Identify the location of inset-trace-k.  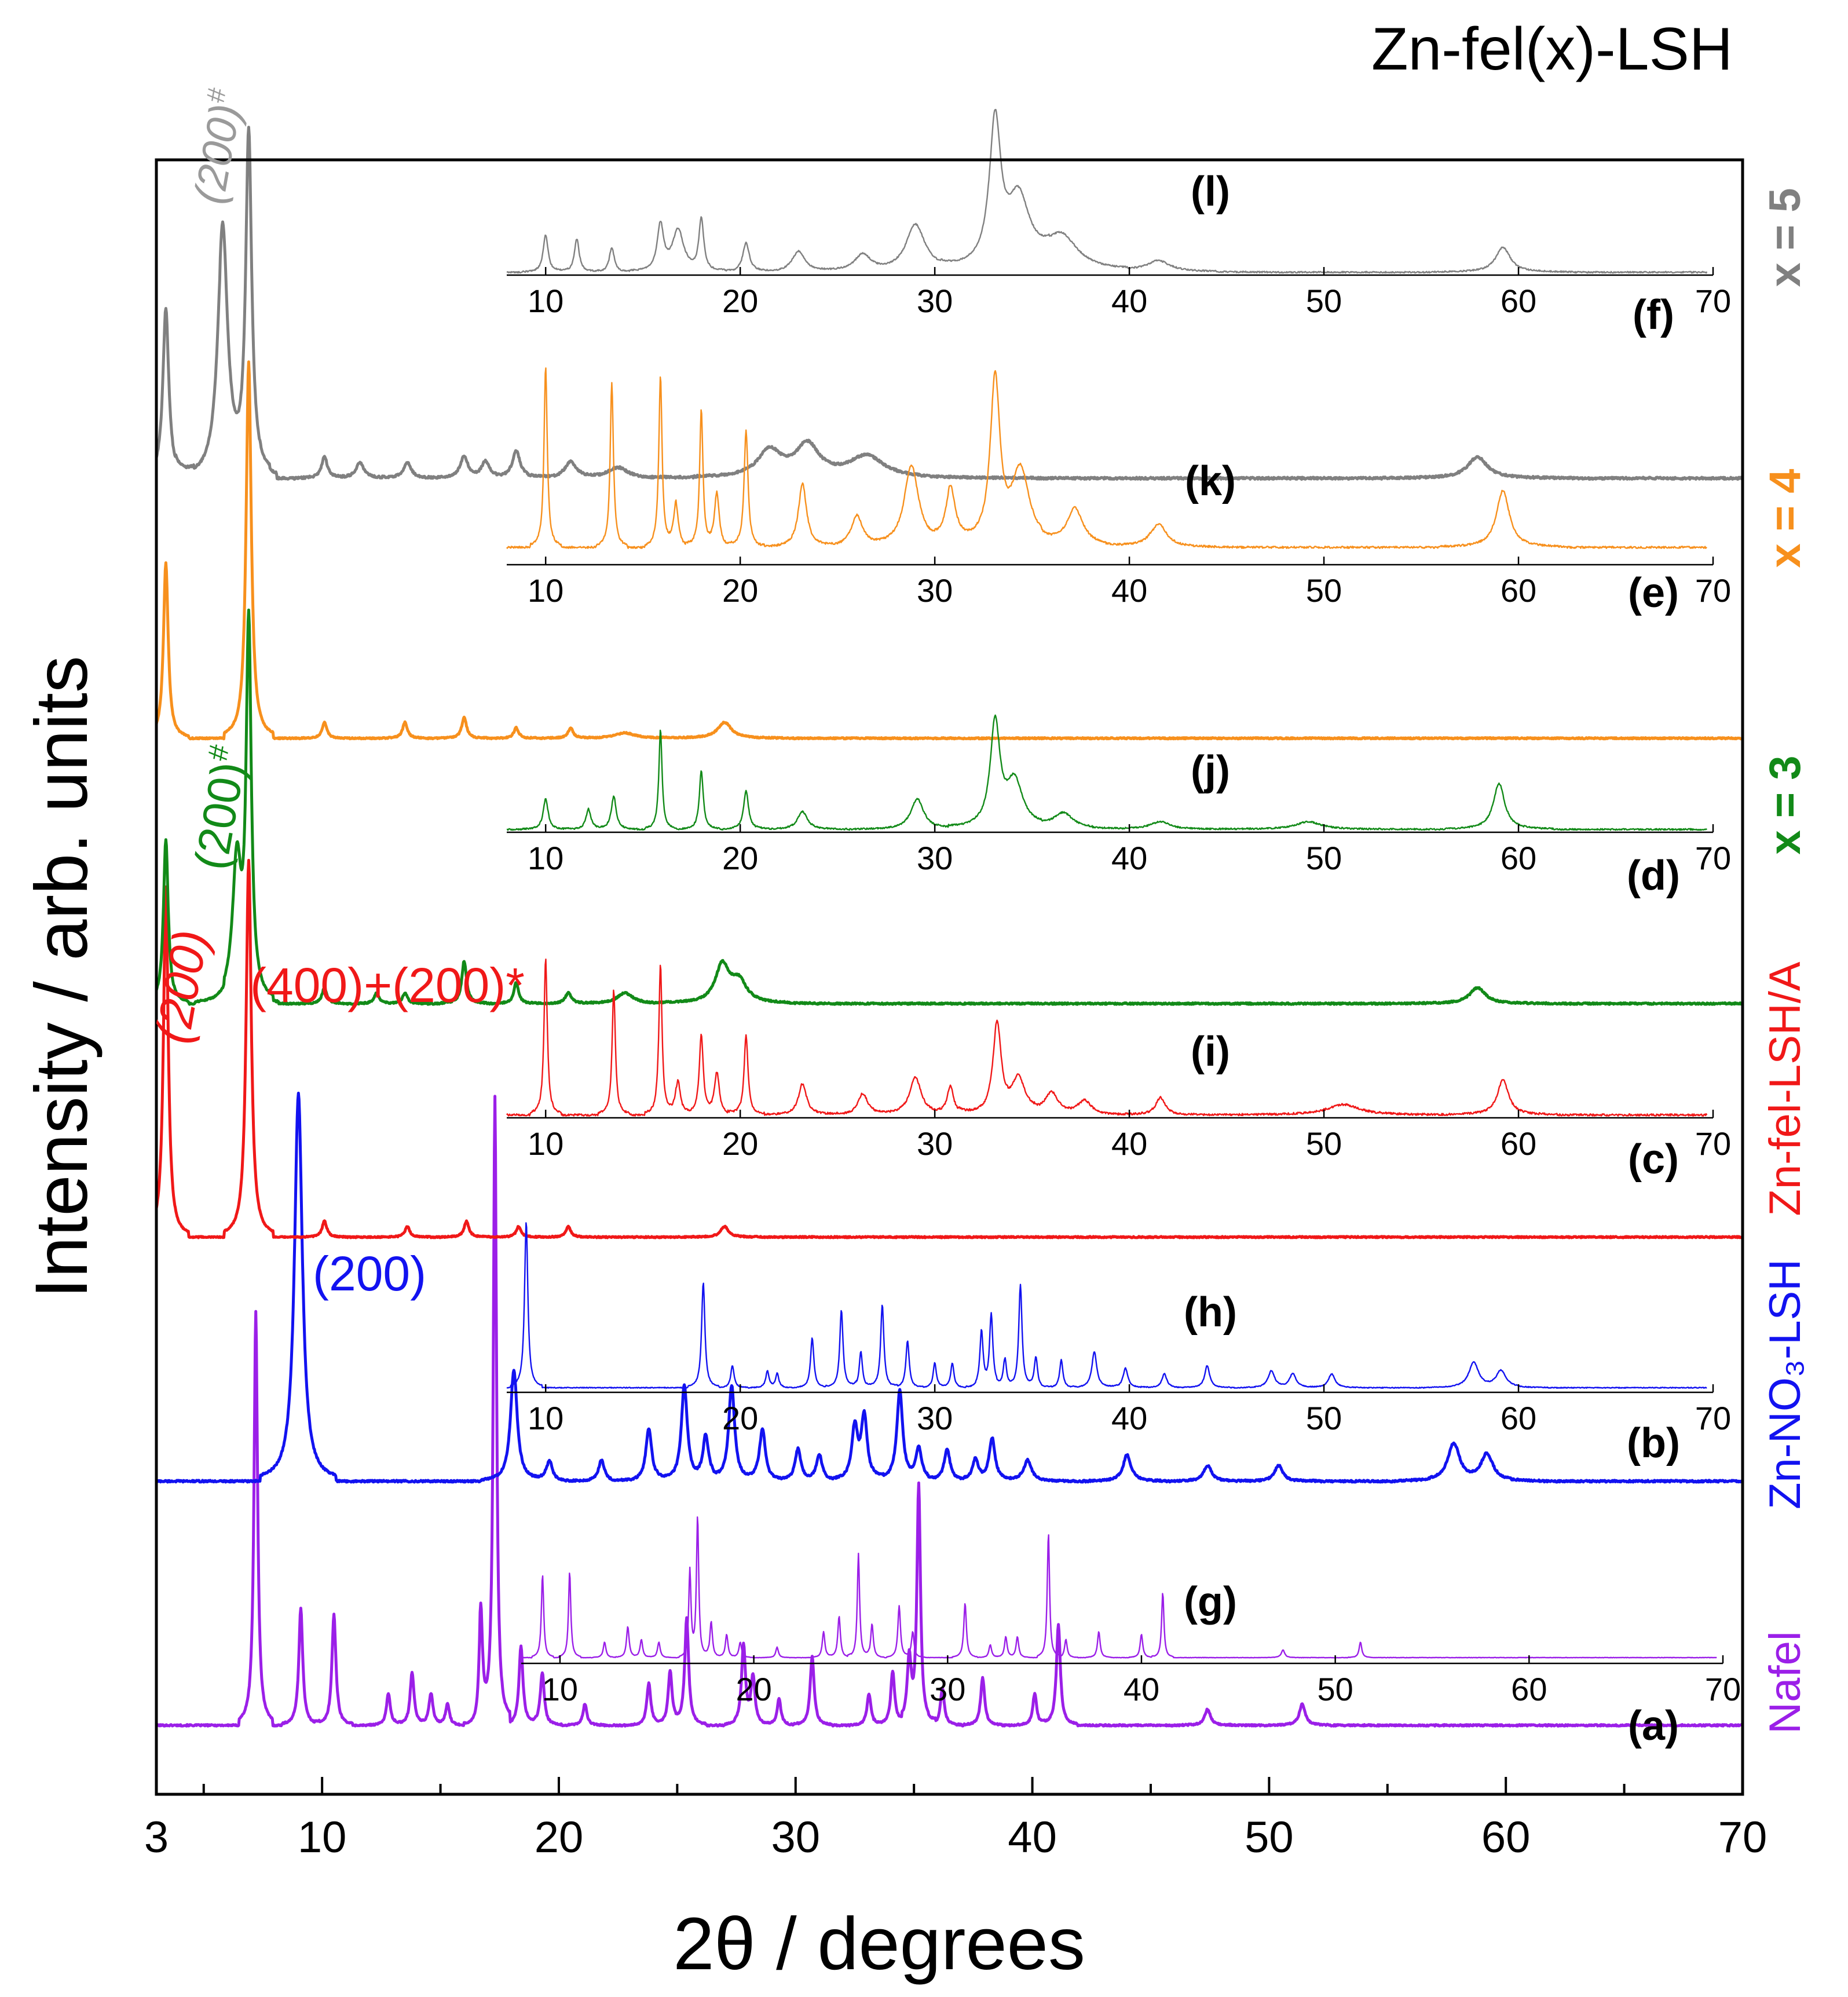
(1107, 458).